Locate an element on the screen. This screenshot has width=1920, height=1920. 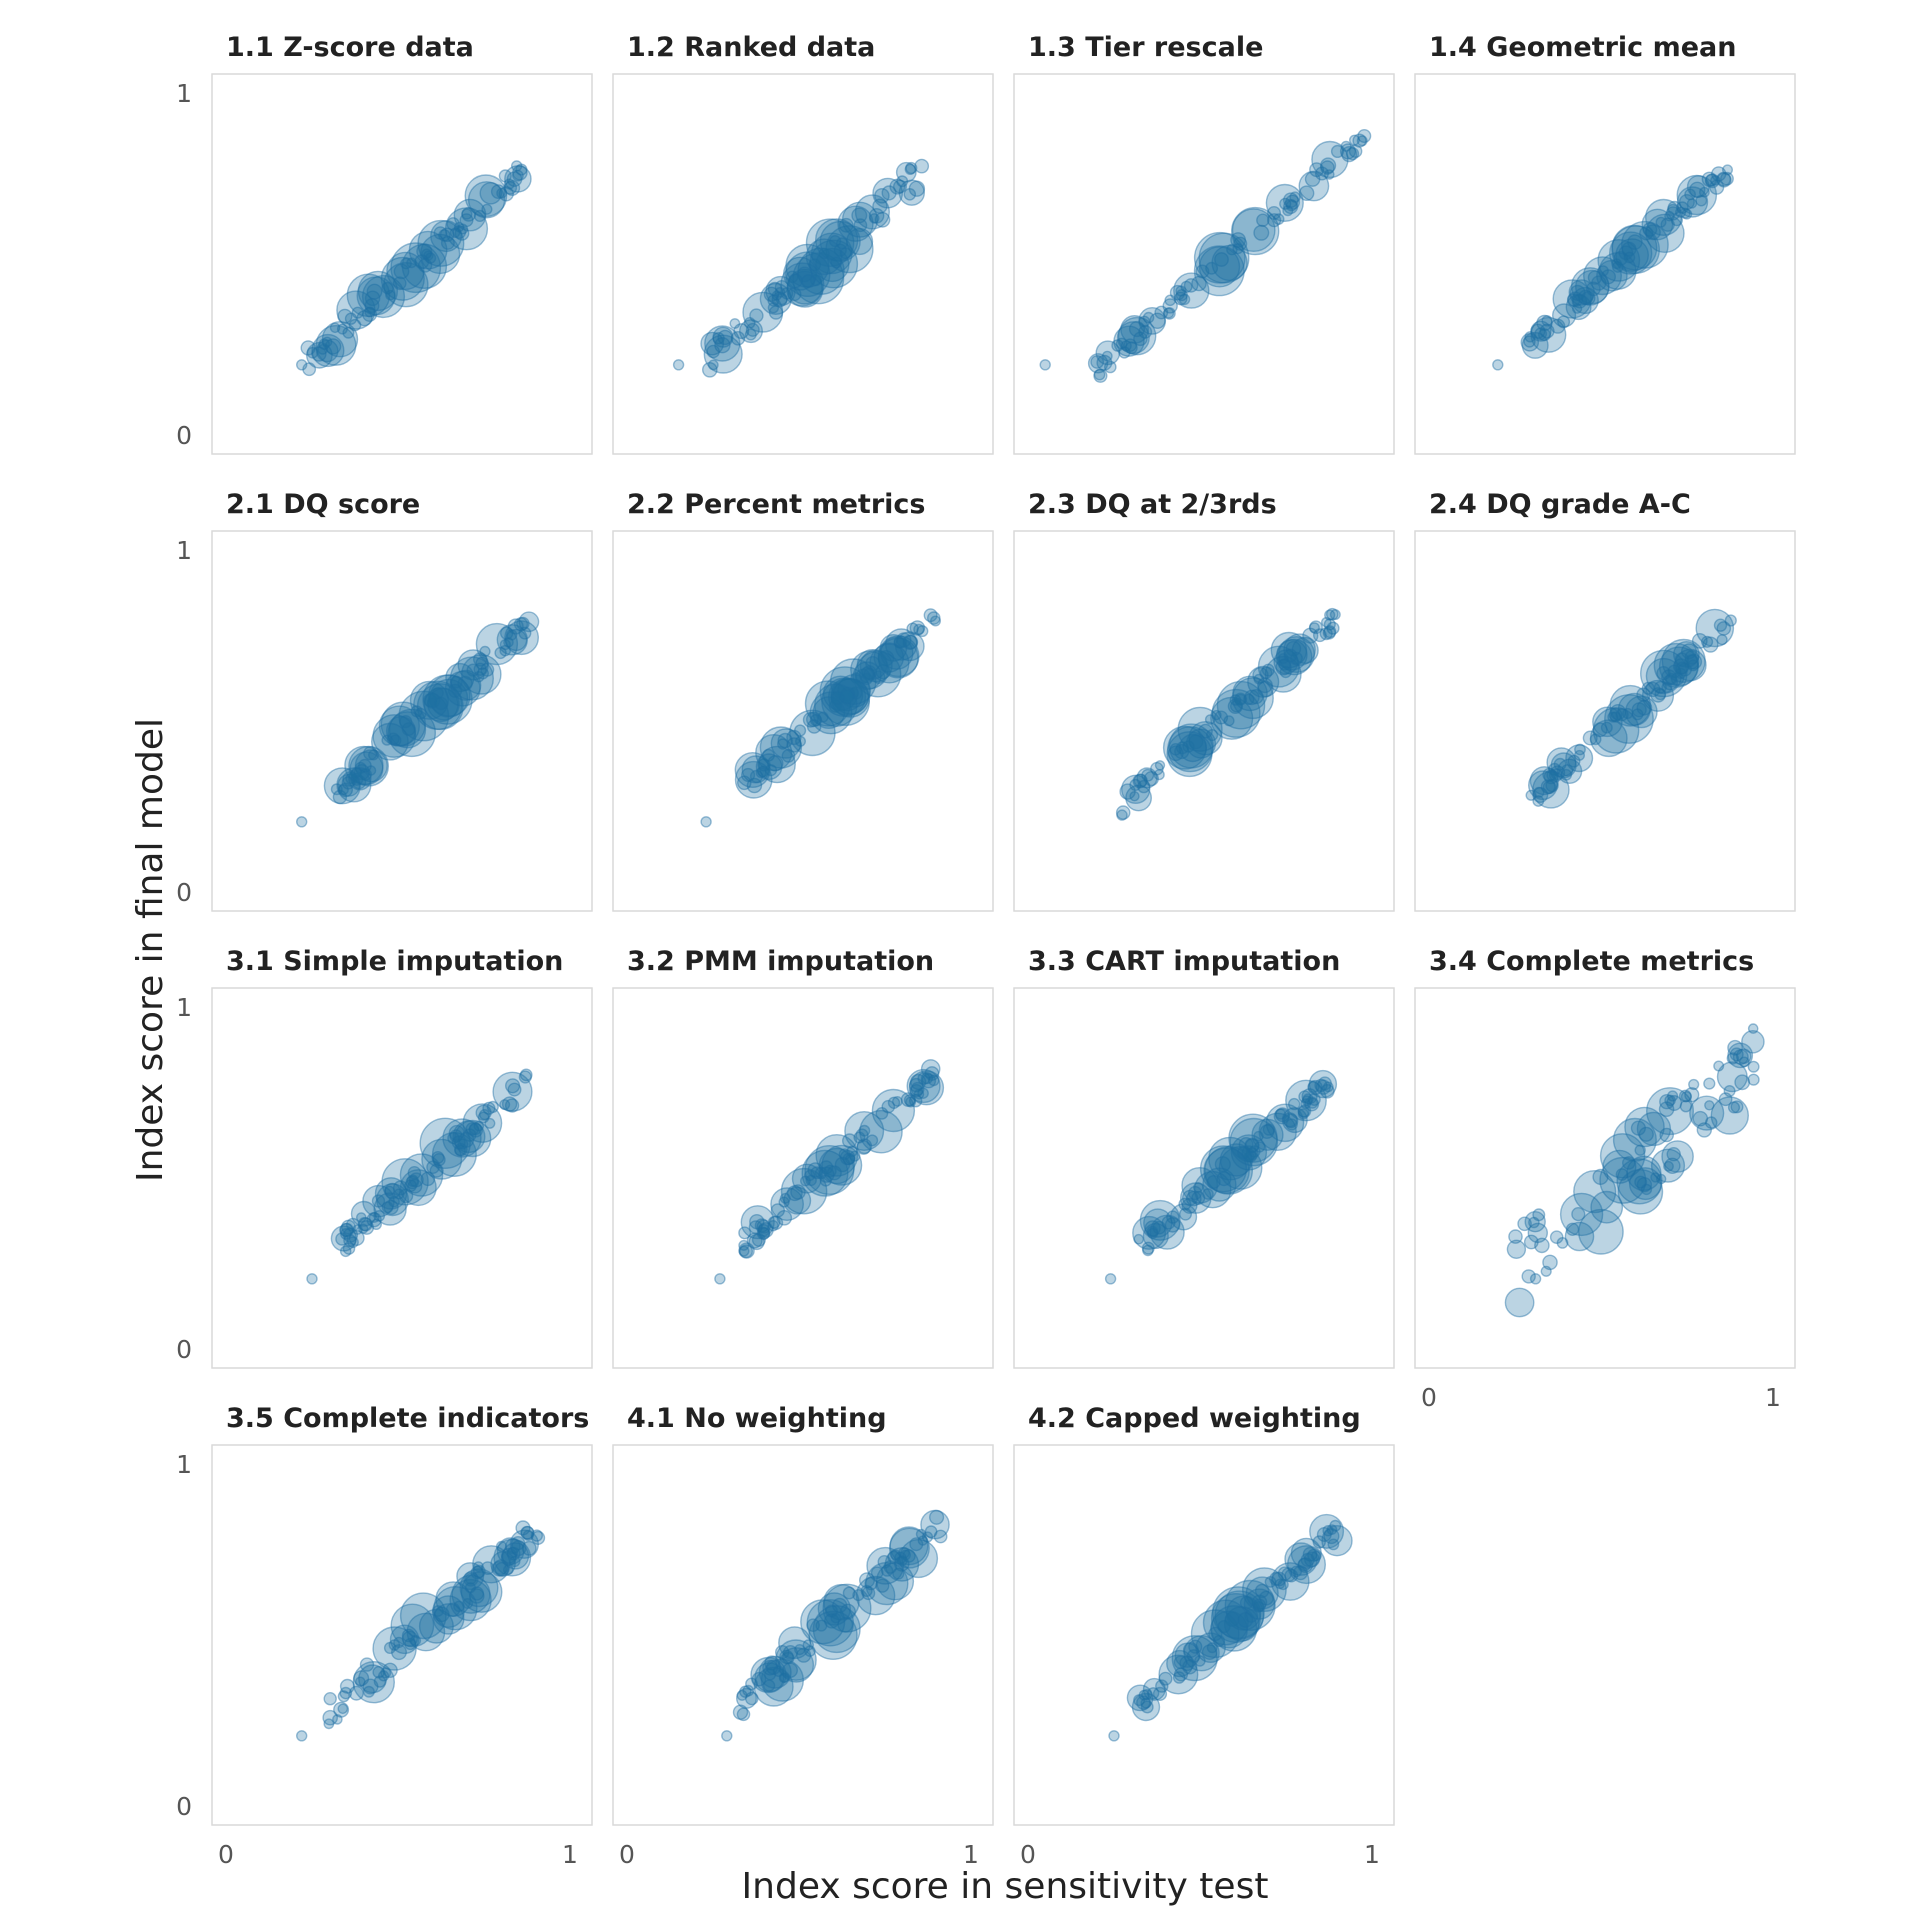
facet-title: 1.3 Tier rescale is located at coordinates (1145, 47).